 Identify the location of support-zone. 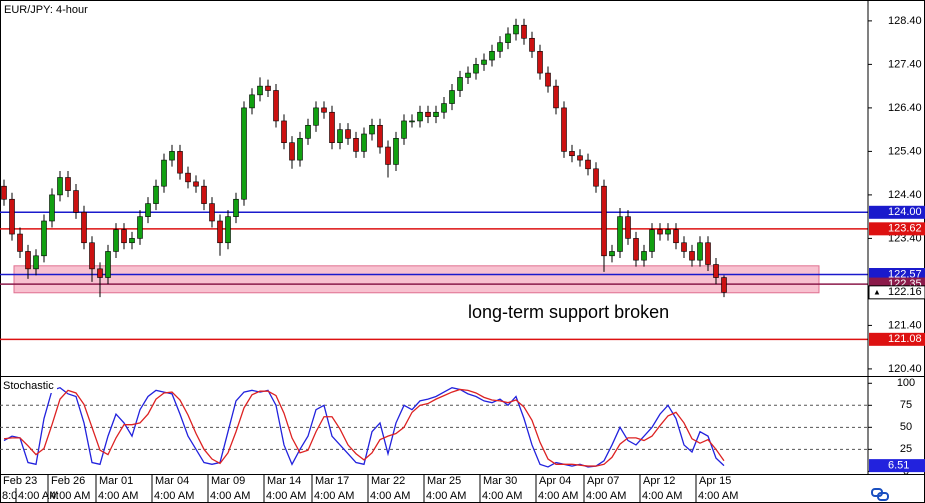
(416, 279).